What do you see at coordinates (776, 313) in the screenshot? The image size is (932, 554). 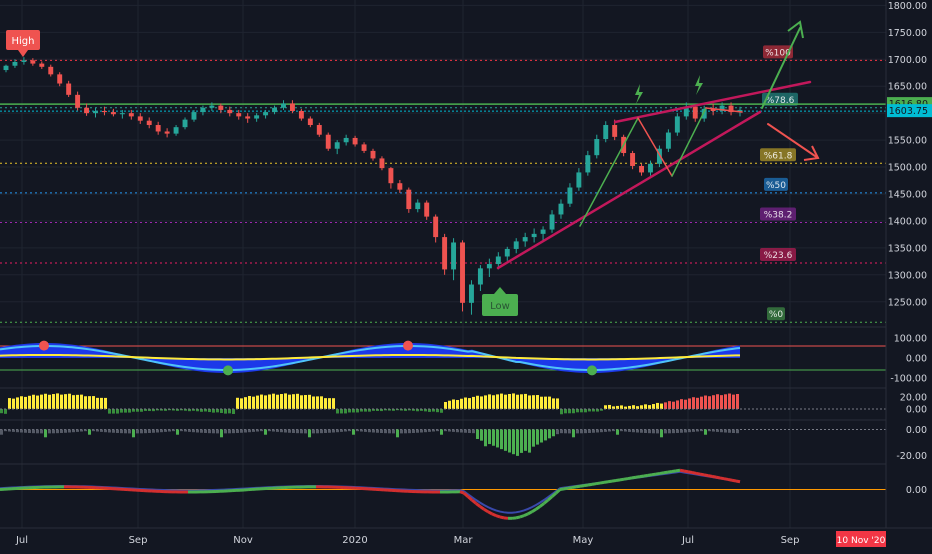 I see `fib-level-label: %0` at bounding box center [776, 313].